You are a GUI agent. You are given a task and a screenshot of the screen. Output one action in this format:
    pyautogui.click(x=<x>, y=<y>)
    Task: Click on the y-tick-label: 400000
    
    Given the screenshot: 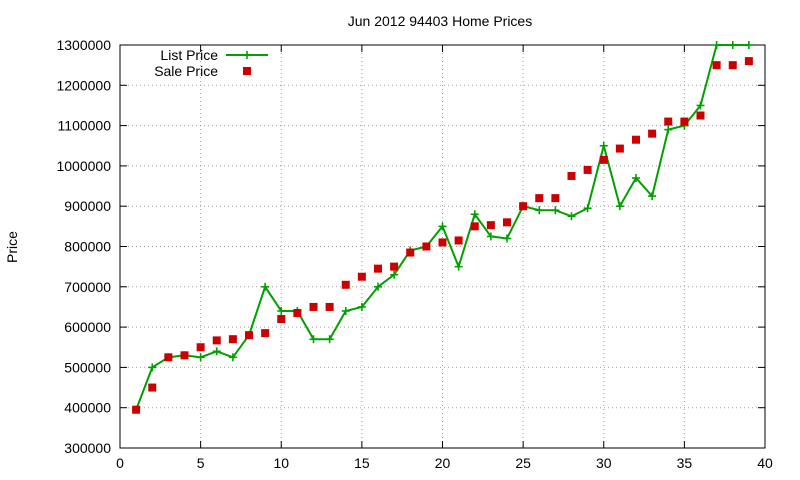 What is the action you would take?
    pyautogui.click(x=87, y=408)
    